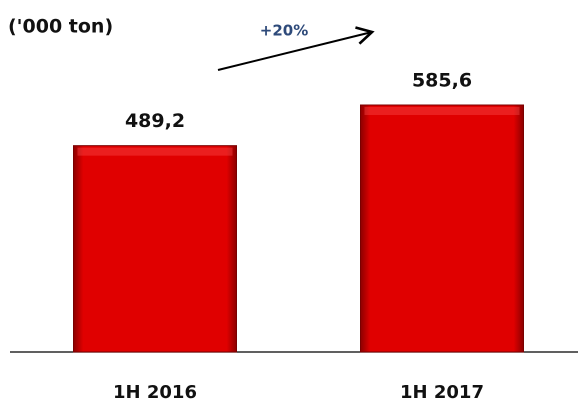 This screenshot has height=412, width=578. I want to click on growth-arrow, so click(296, 48).